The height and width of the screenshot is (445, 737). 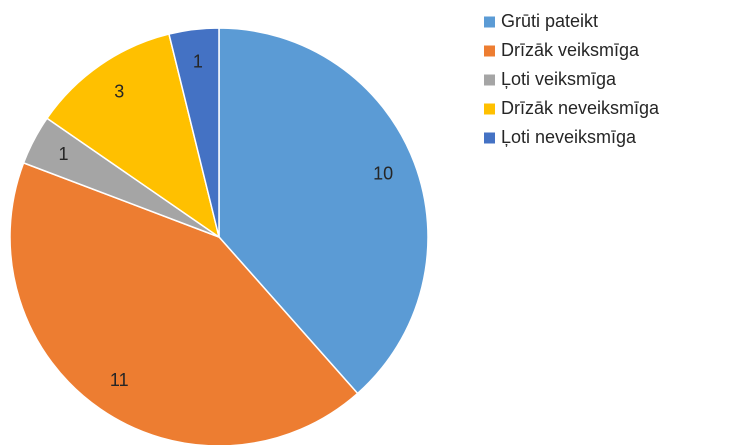 What do you see at coordinates (570, 50) in the screenshot?
I see `legend-label: Drīzāk veiksmīga` at bounding box center [570, 50].